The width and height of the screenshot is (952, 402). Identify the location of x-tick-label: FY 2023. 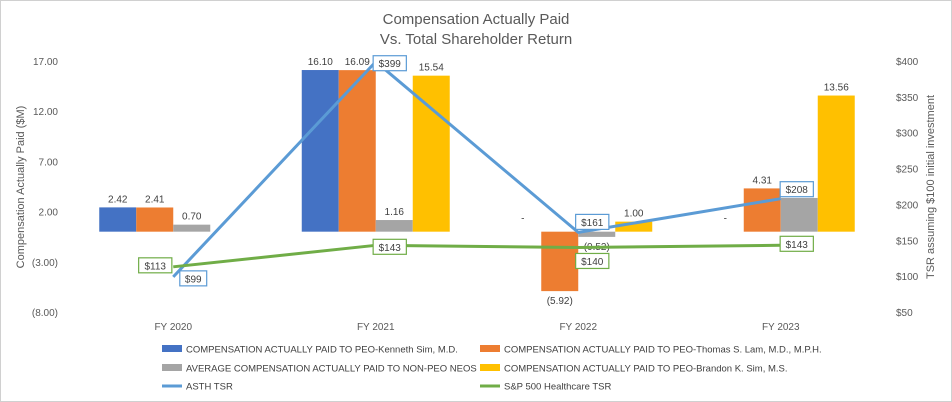
(781, 327).